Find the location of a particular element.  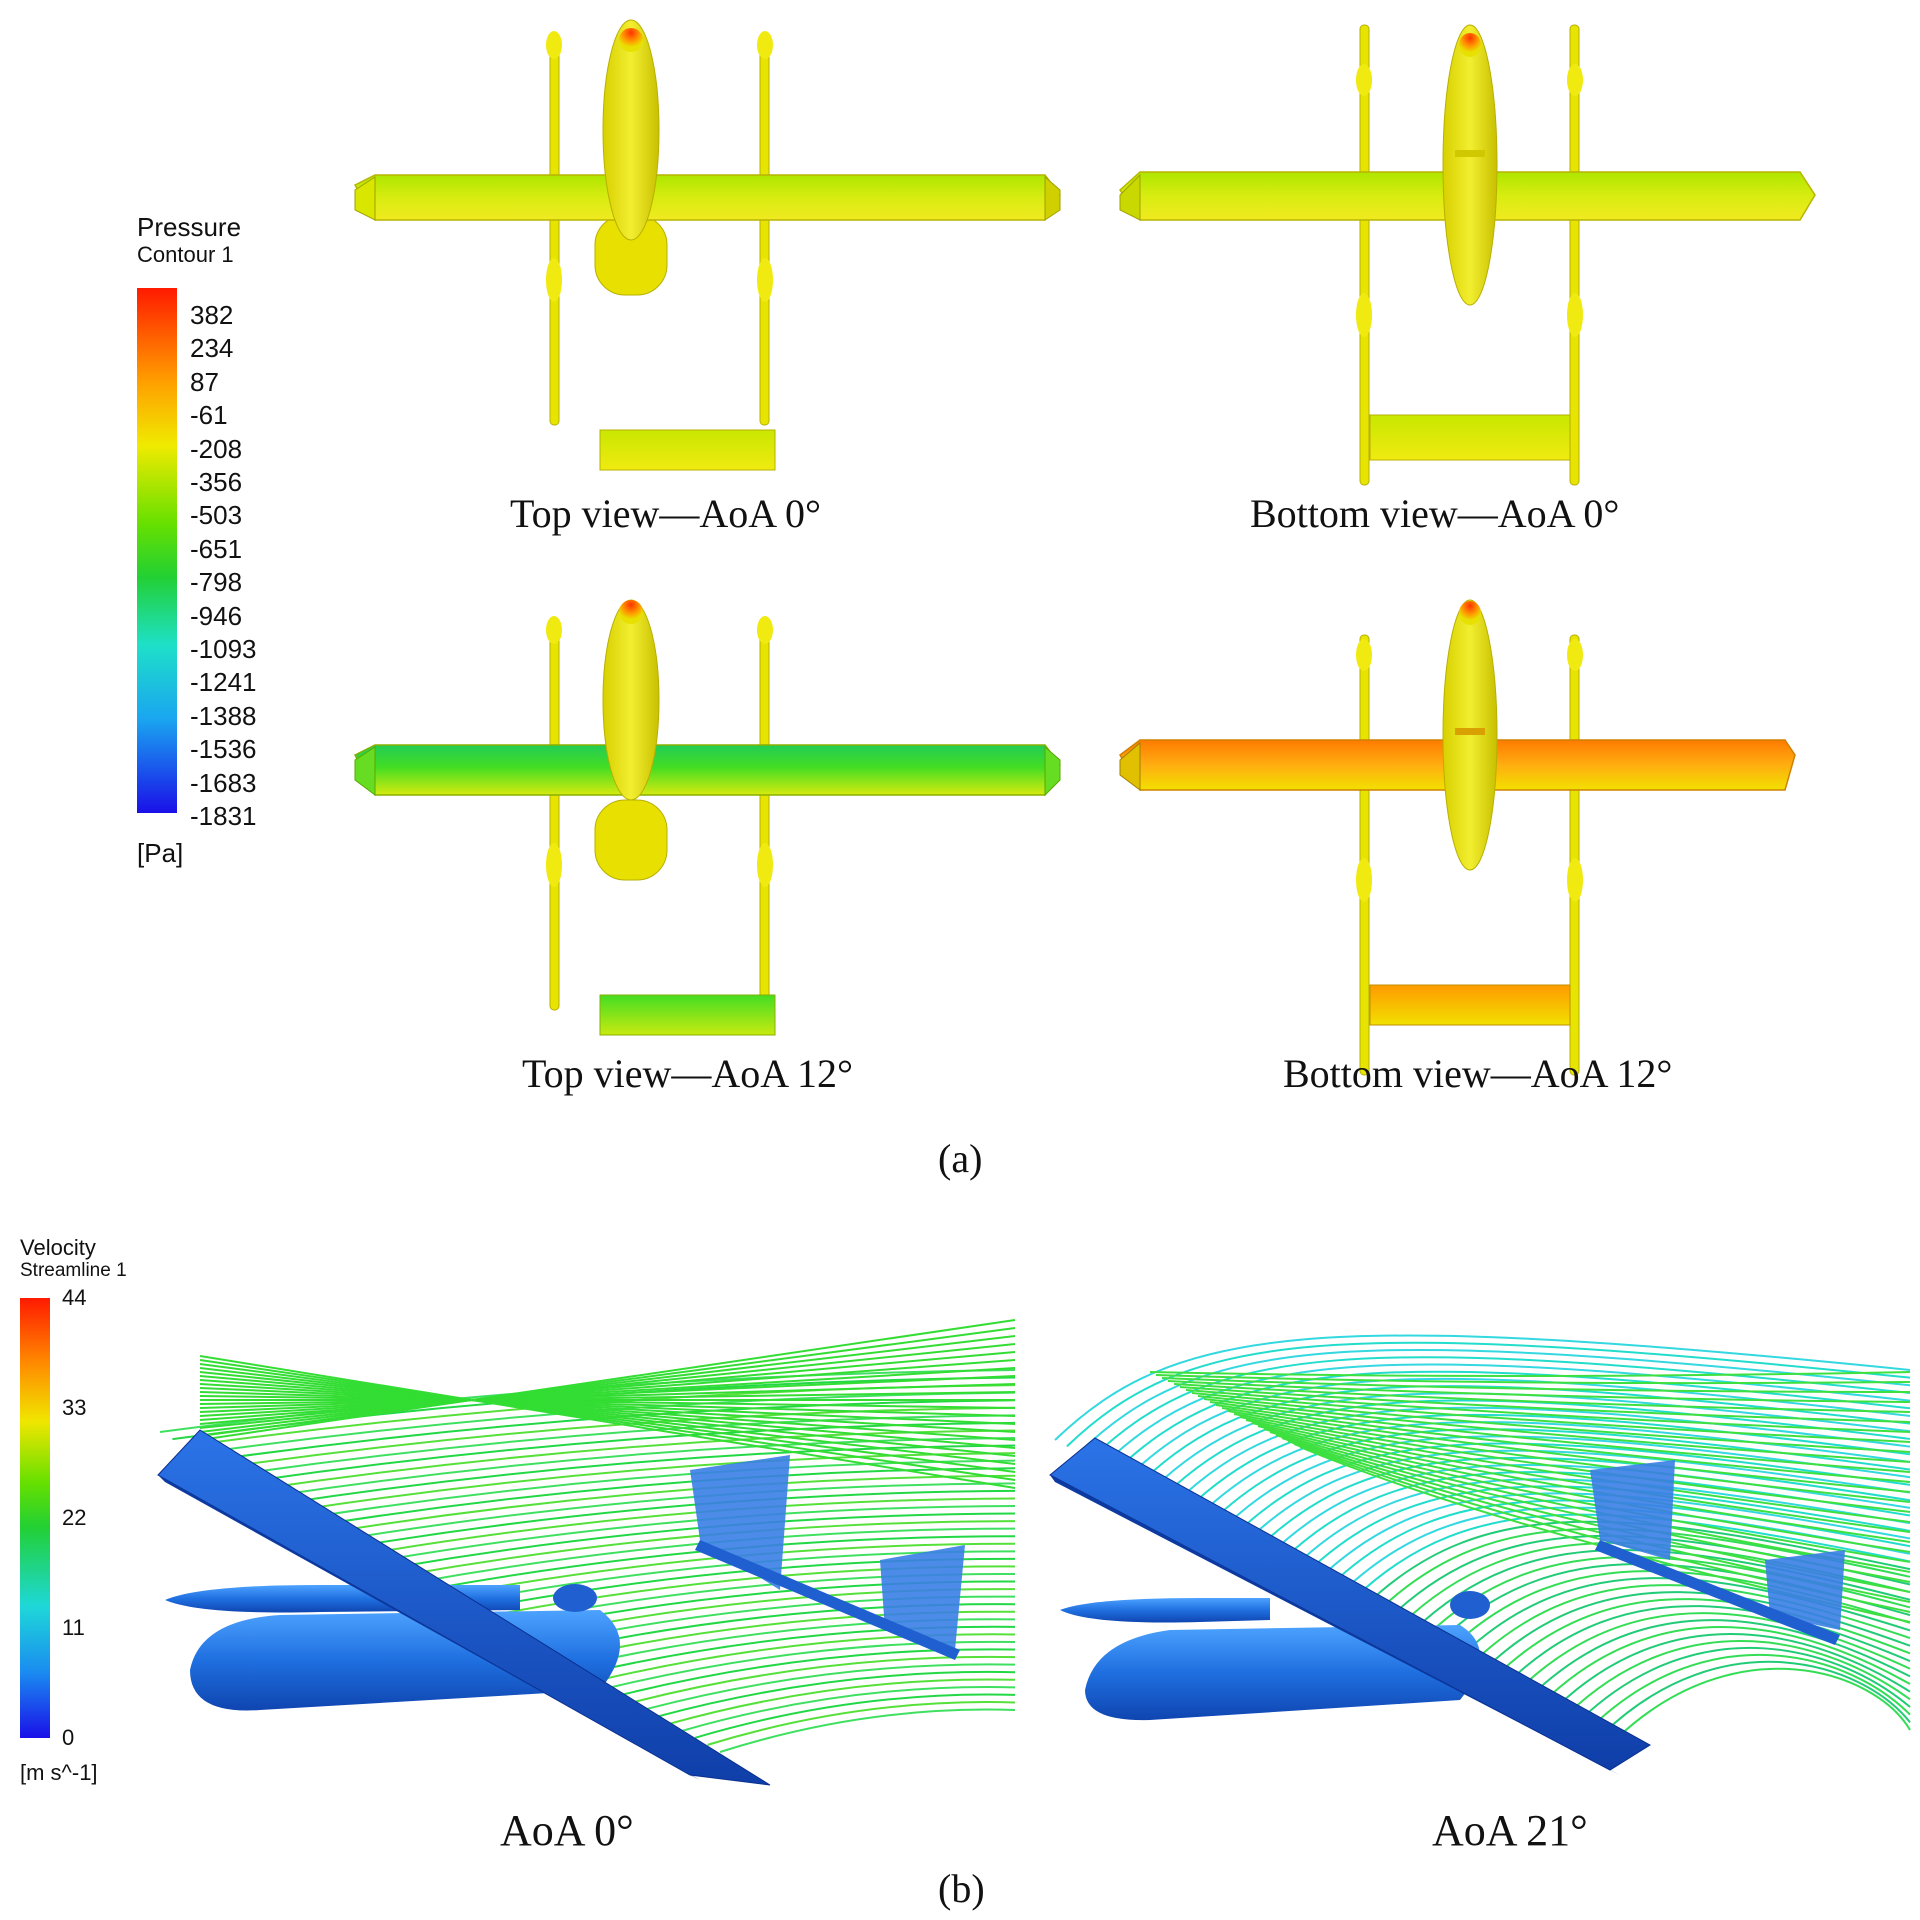

pressure-tick-label: 382 is located at coordinates (212, 315).